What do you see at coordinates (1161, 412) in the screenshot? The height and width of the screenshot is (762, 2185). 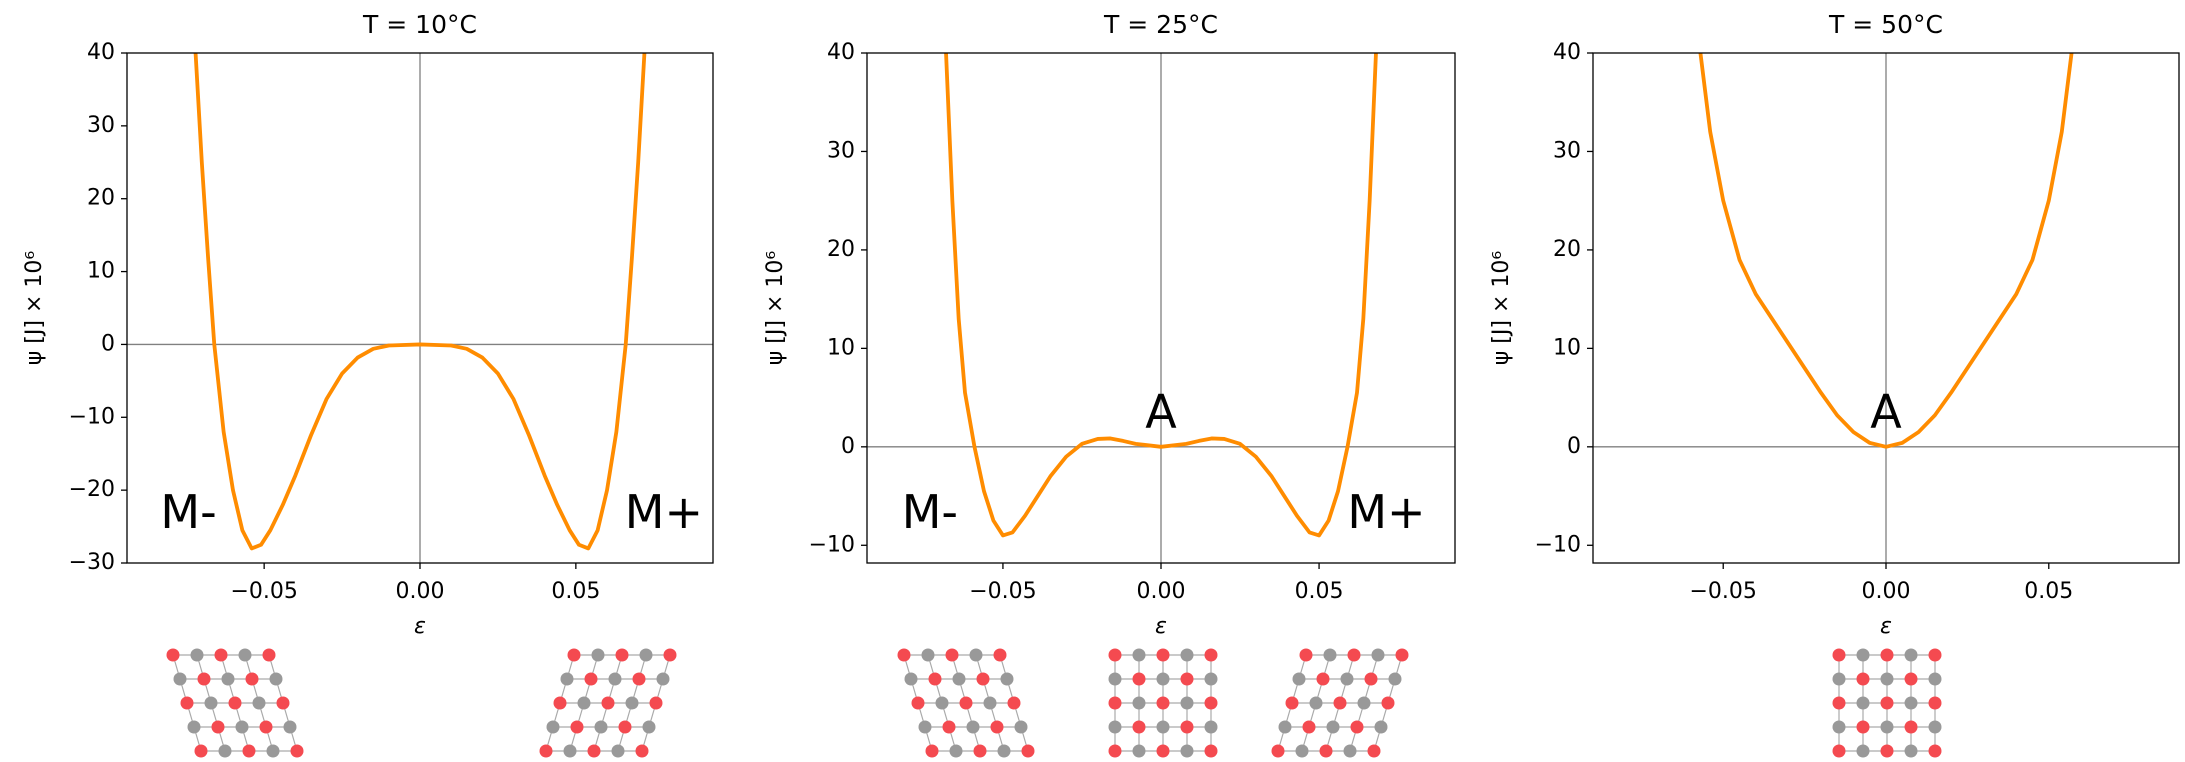 I see `annotation: A` at bounding box center [1161, 412].